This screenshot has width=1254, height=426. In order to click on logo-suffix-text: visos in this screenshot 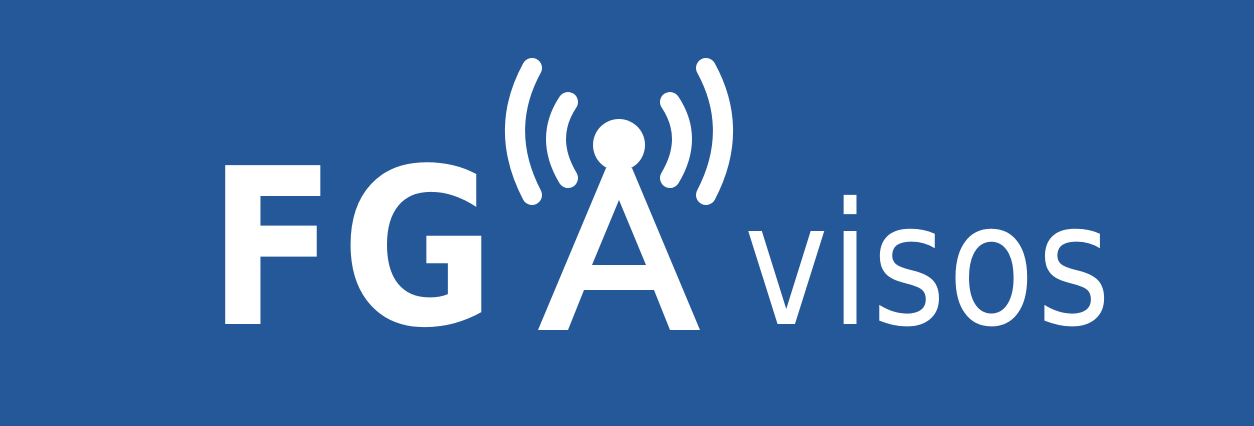, I will do `click(928, 266)`.